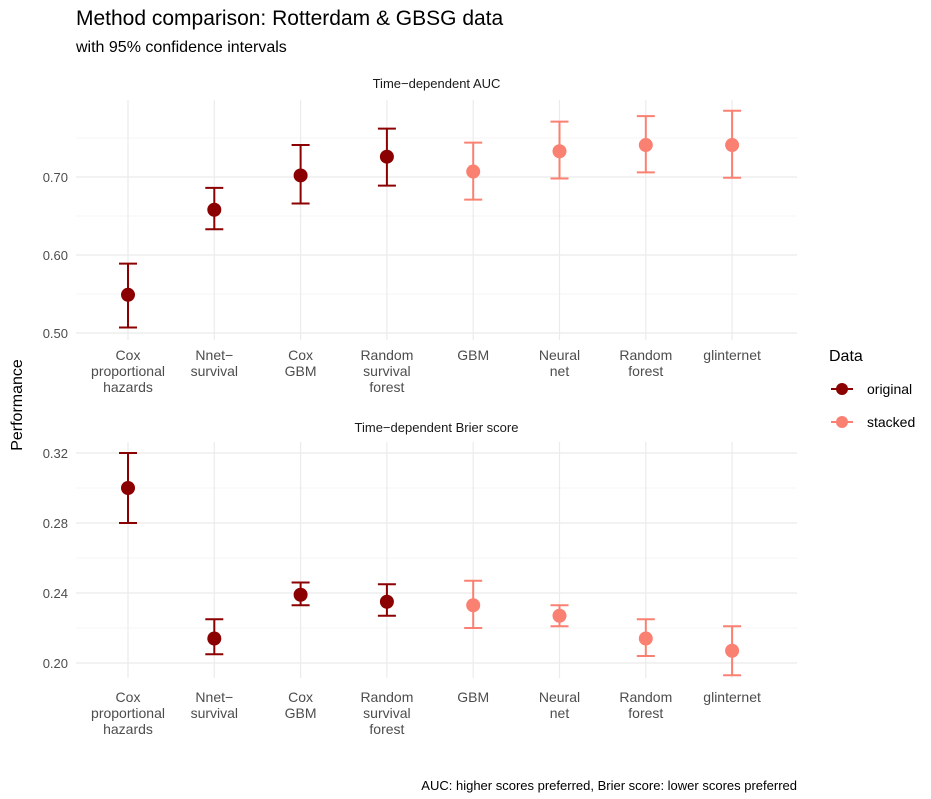 The image size is (931, 799). I want to click on y-tick-label: 0.60, so click(55, 255).